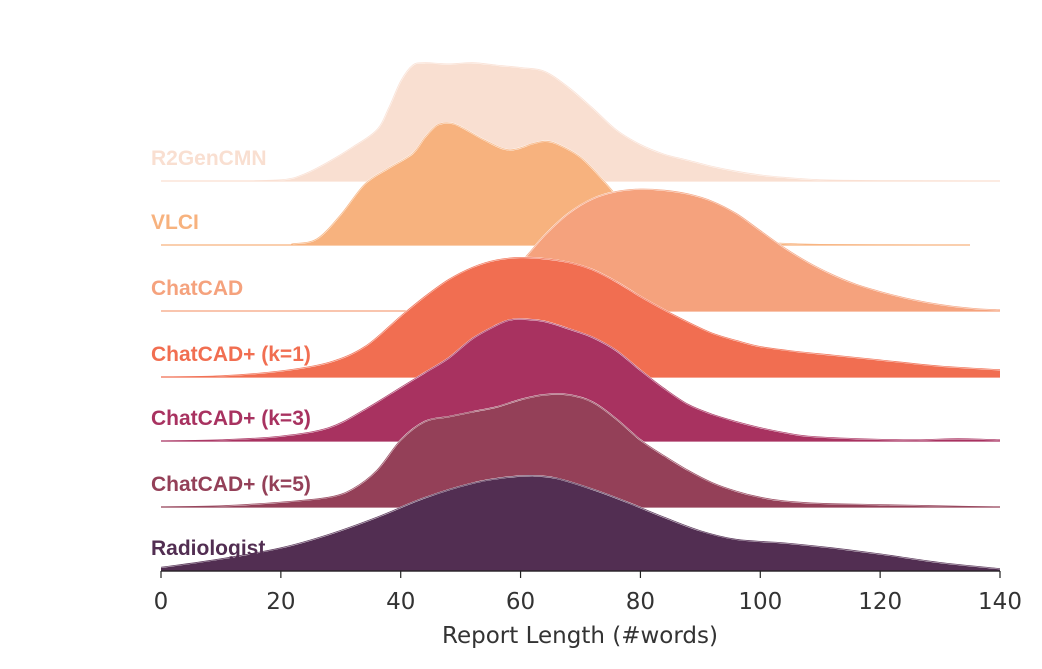 The width and height of the screenshot is (1042, 669). What do you see at coordinates (280, 602) in the screenshot?
I see `x-tick-label: 20` at bounding box center [280, 602].